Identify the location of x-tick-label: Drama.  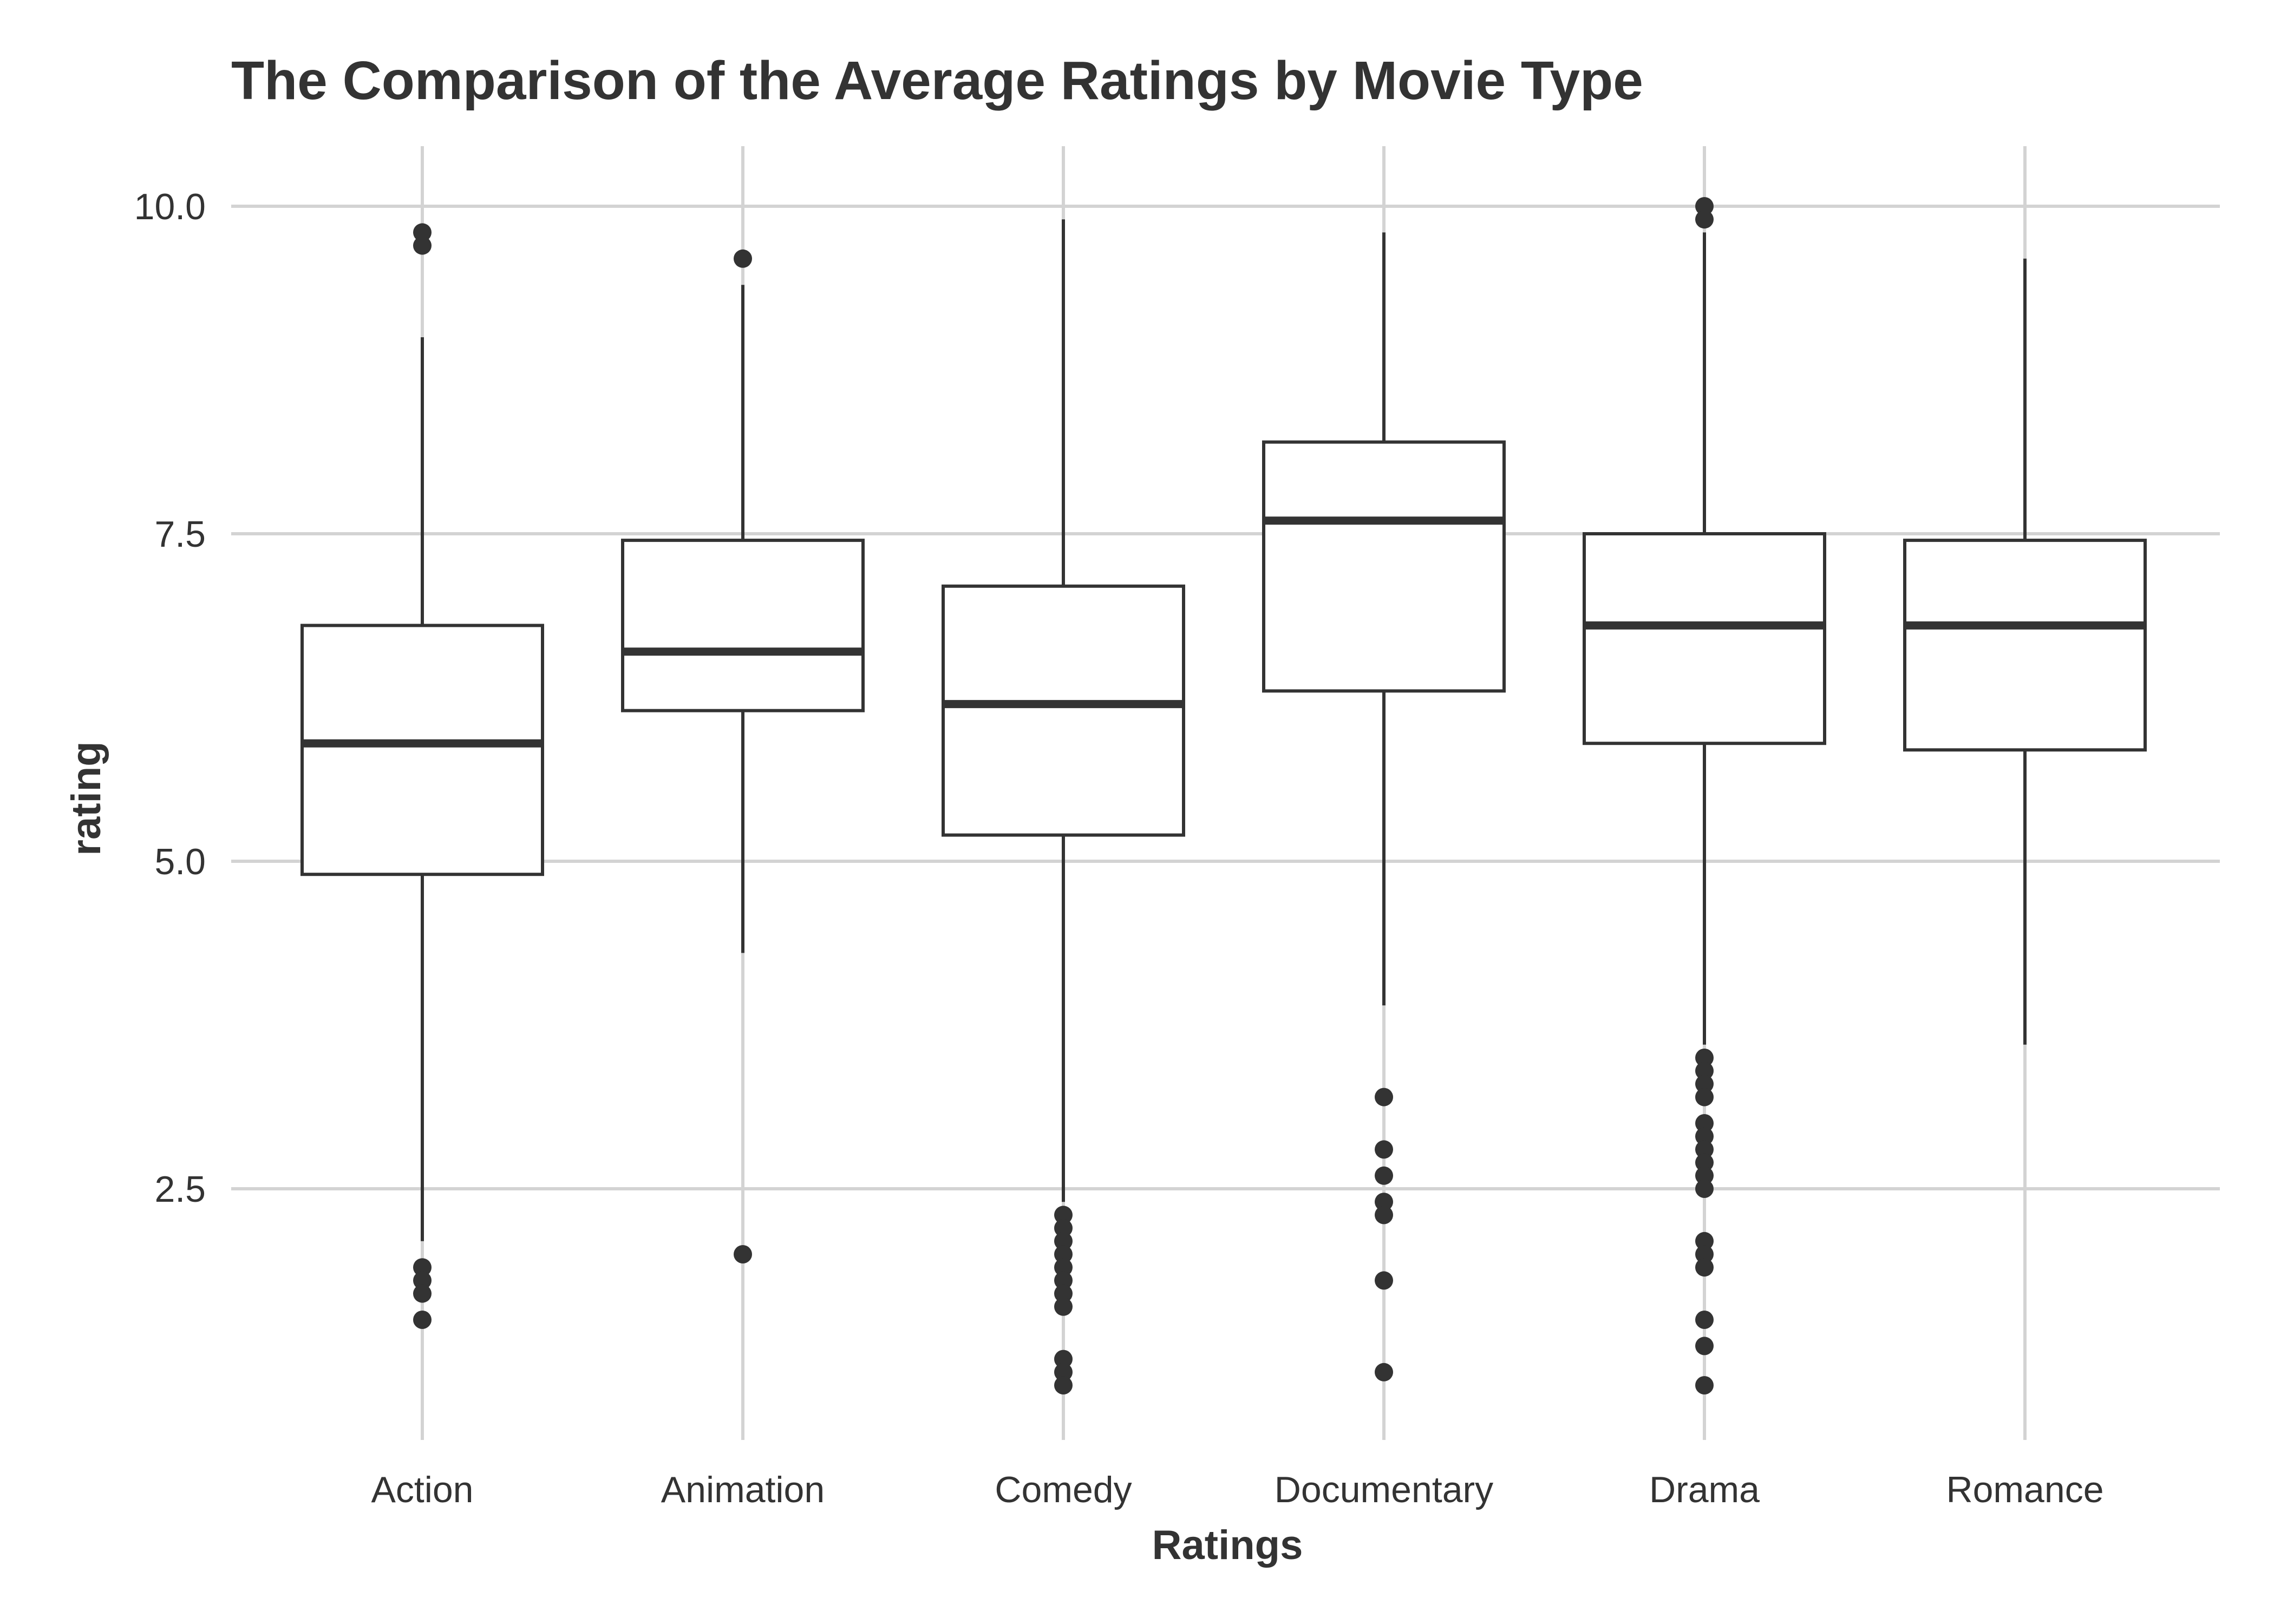
(1705, 1489).